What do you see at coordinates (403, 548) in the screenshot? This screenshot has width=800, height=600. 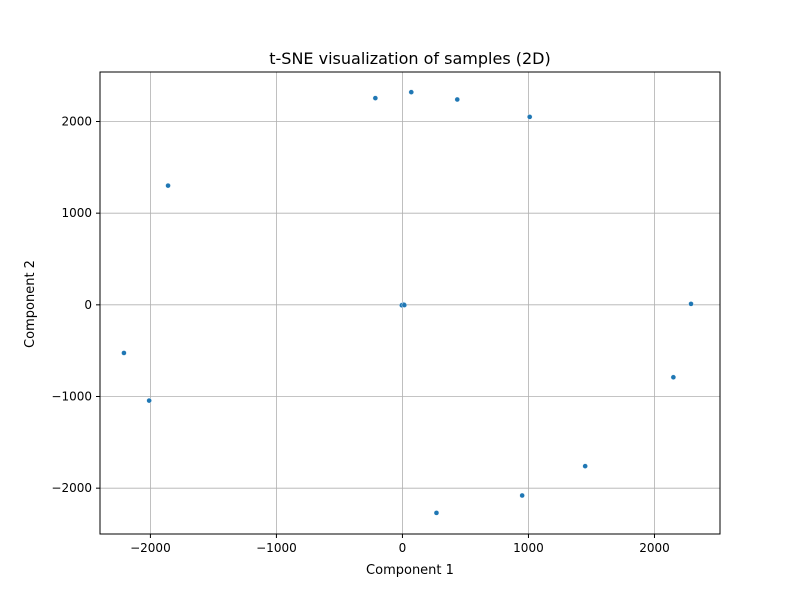 I see `x-tick-label: 0` at bounding box center [403, 548].